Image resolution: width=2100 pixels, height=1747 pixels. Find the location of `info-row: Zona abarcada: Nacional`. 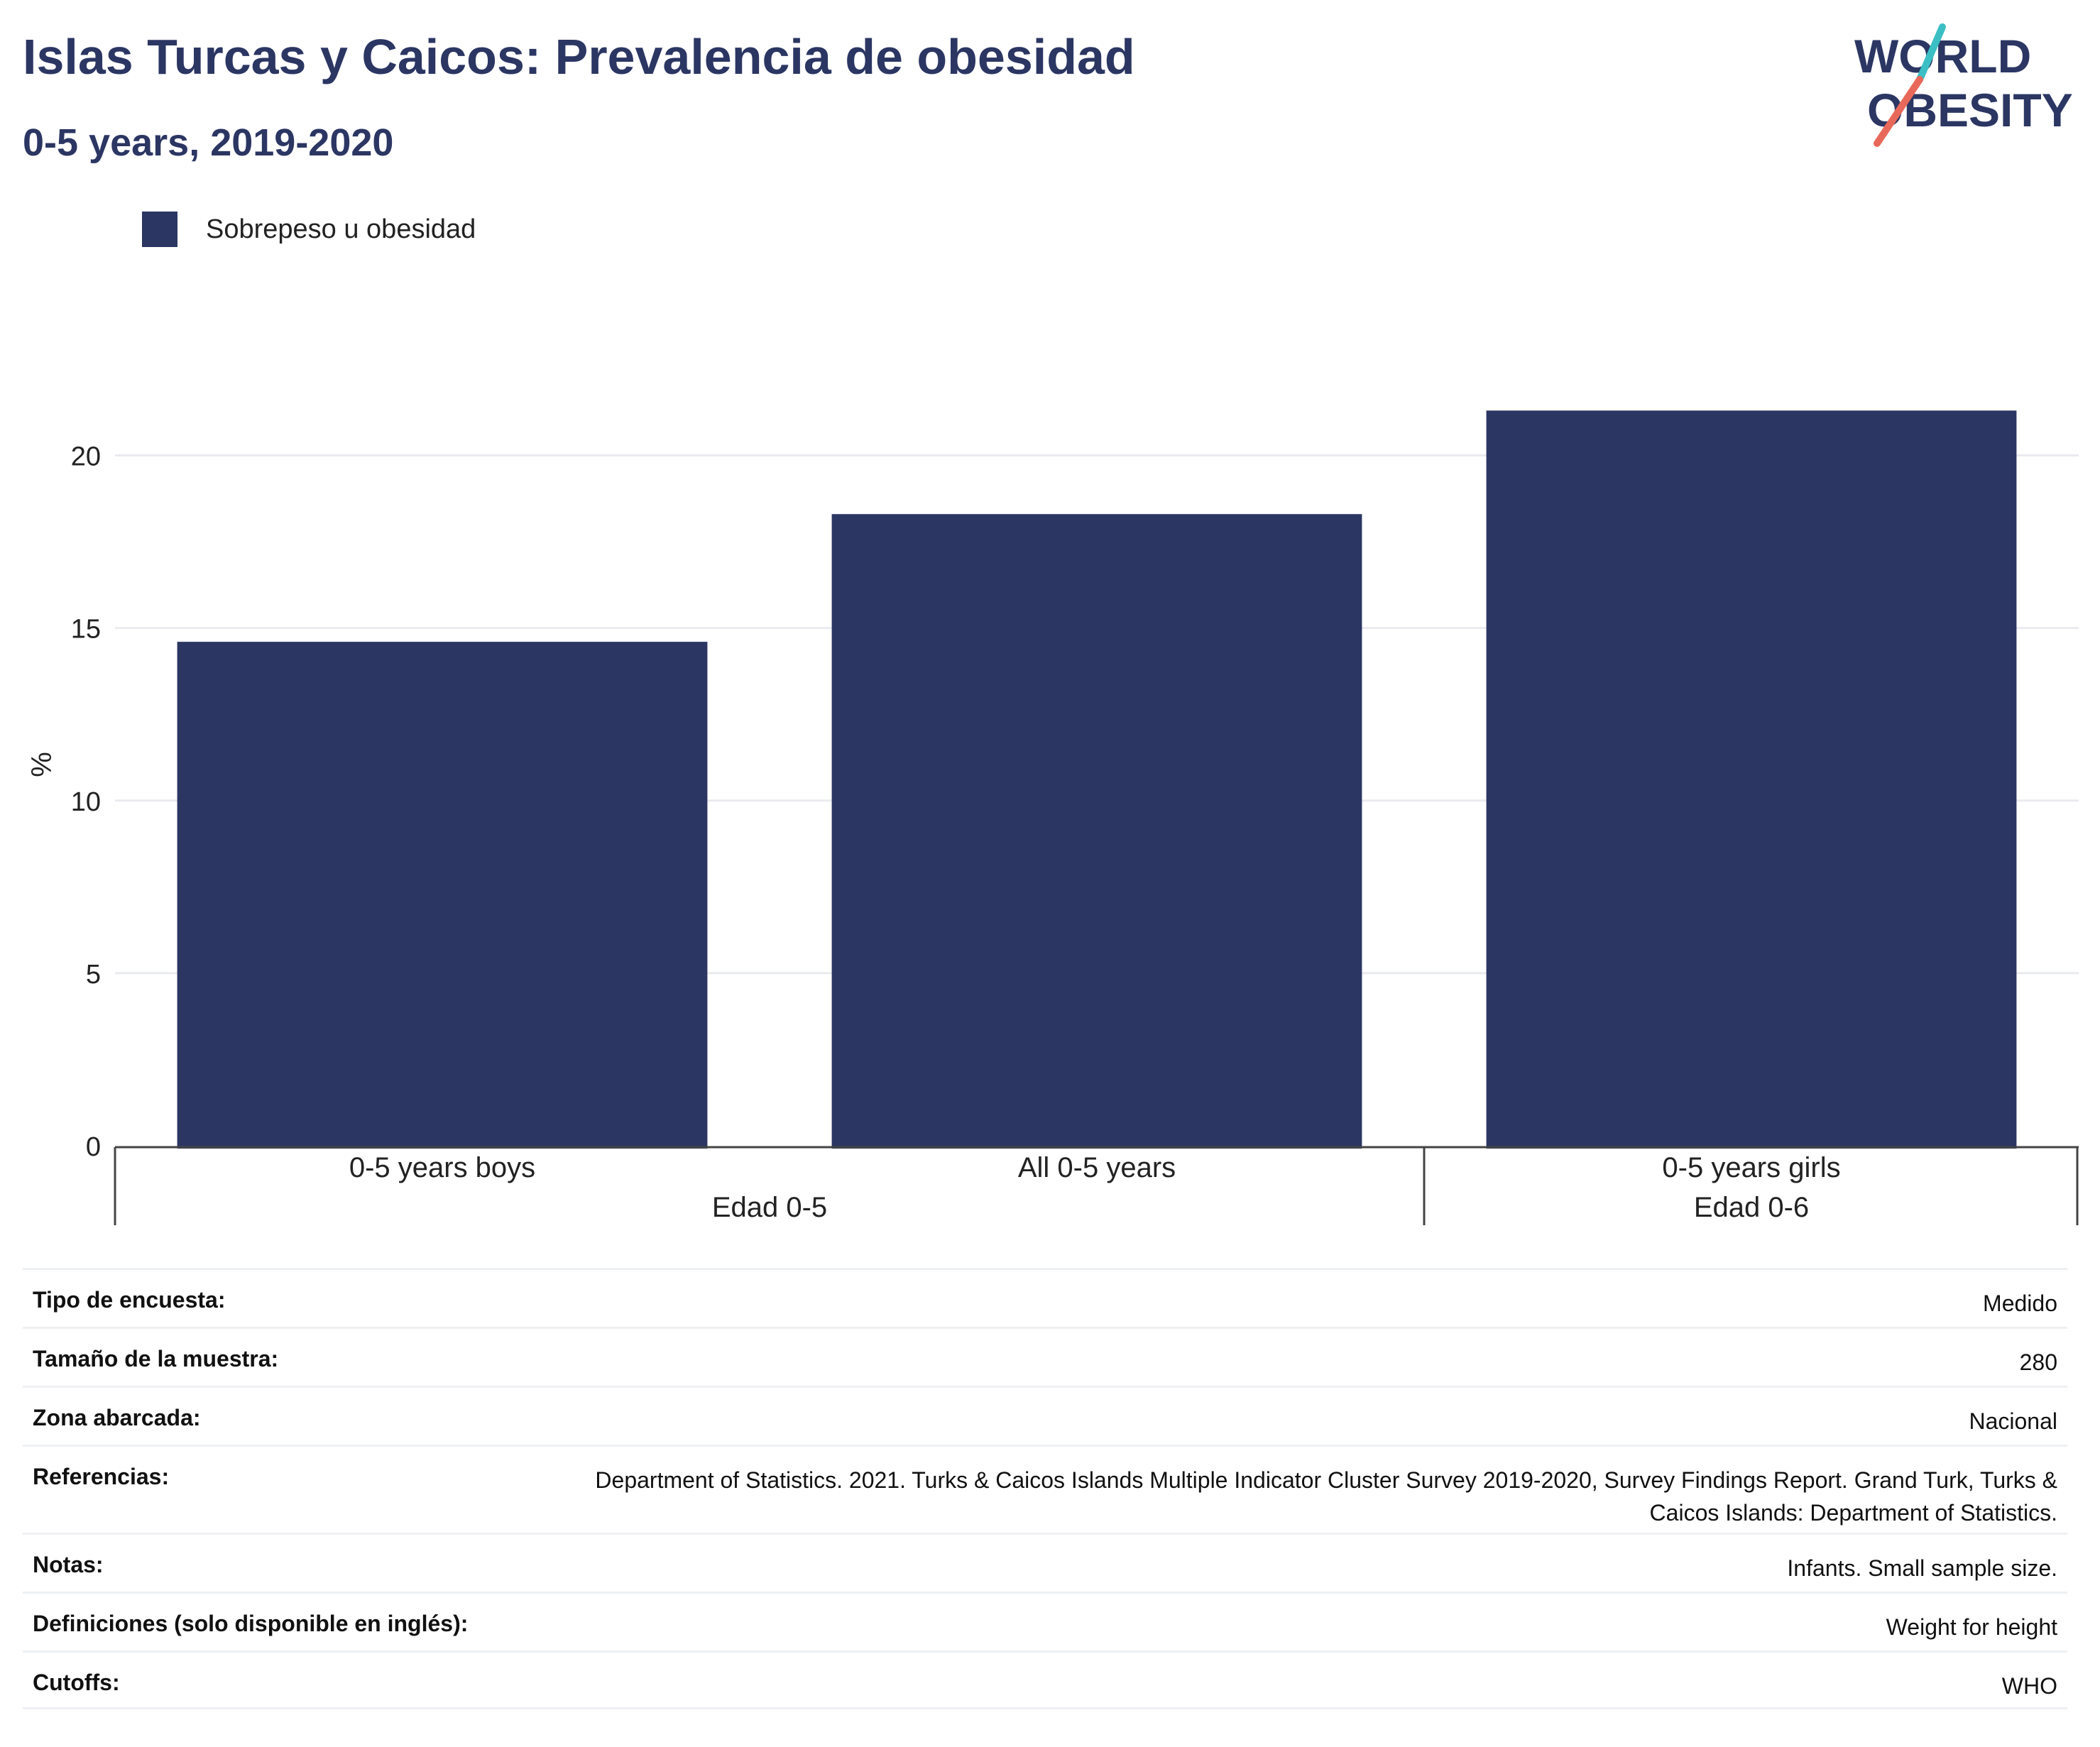

info-row: Zona abarcada: Nacional is located at coordinates (1045, 1415).